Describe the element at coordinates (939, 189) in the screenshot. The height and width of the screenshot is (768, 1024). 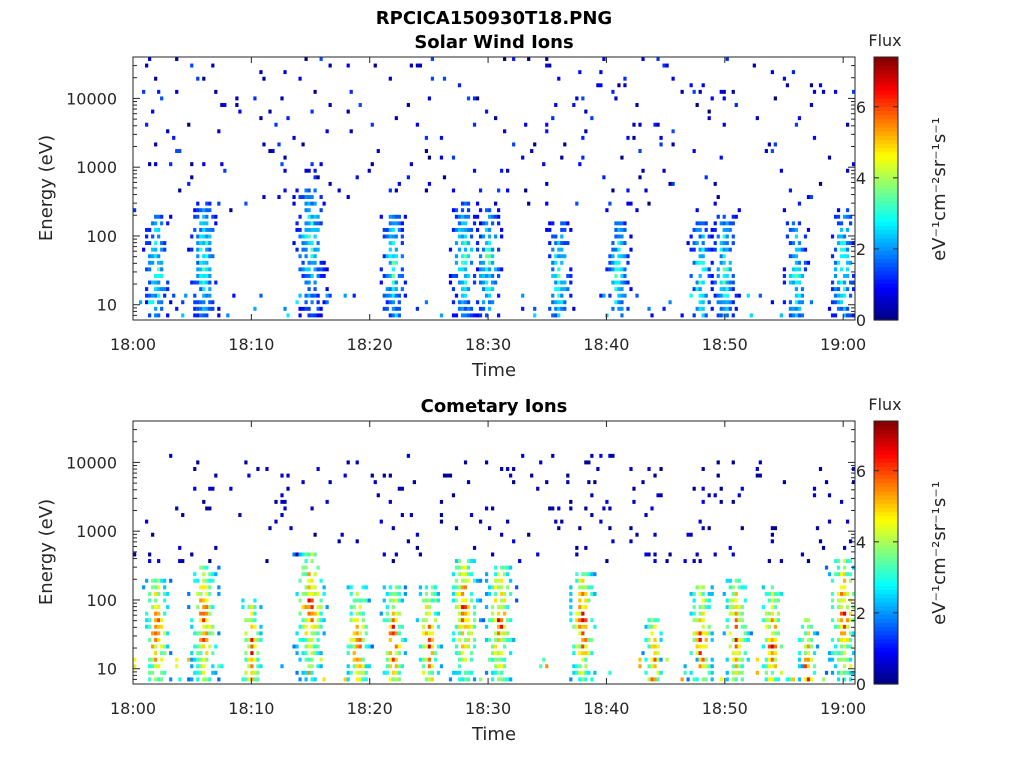
I see `colorbar-label: eV⁻¹cm⁻²sr⁻¹s⁻¹` at that location.